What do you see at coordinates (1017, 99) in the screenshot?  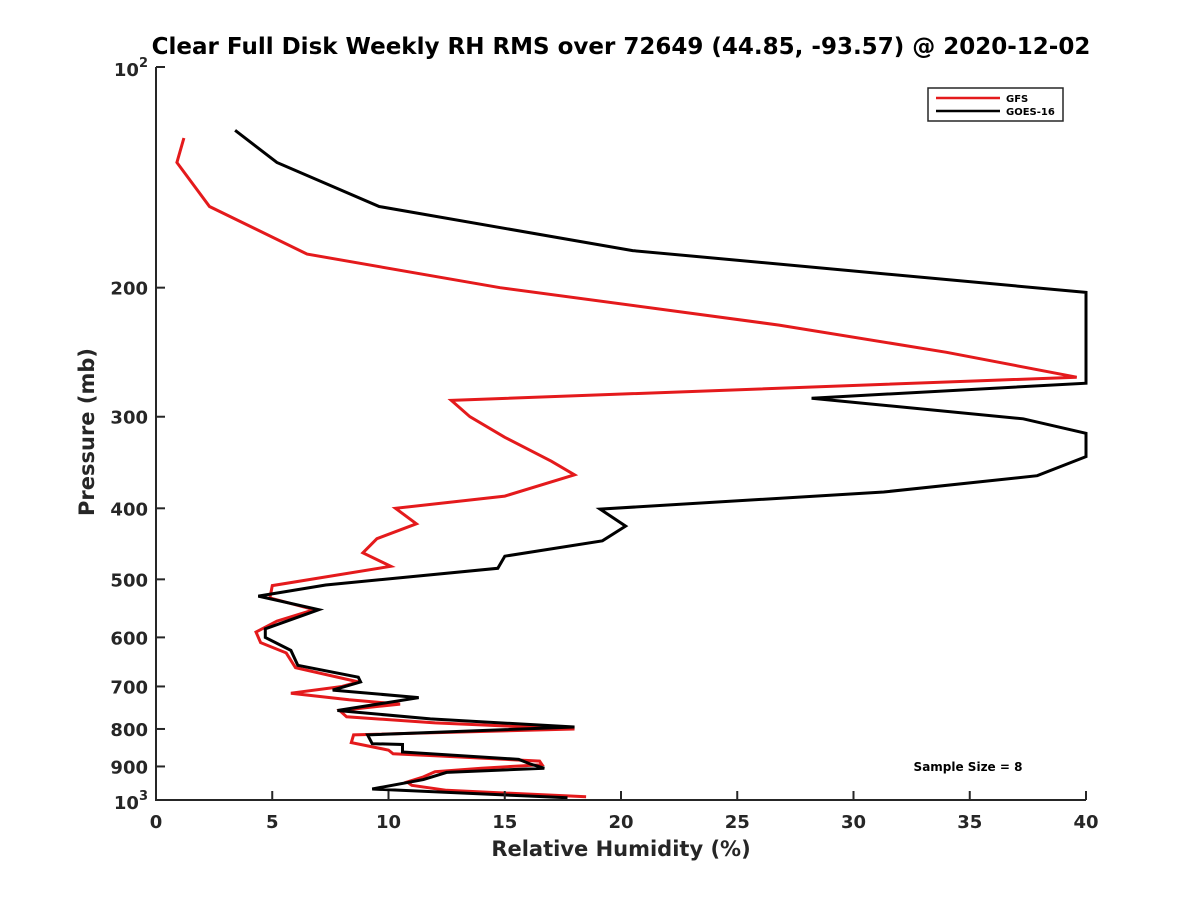 I see `legend-label-gfs: GFS` at bounding box center [1017, 99].